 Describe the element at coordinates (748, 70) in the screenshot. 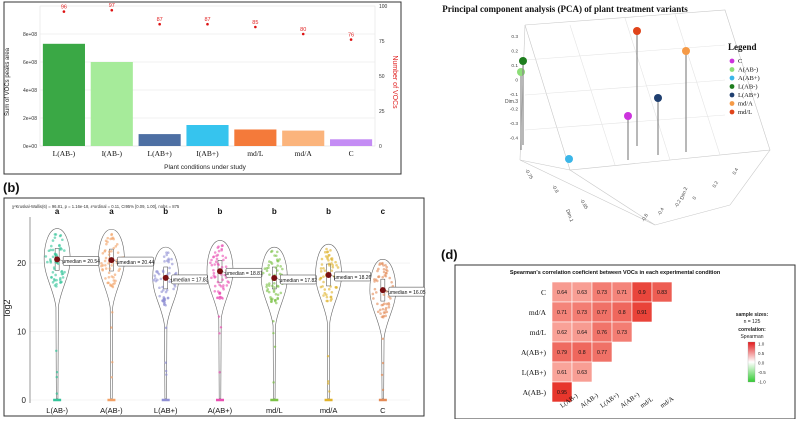

I see `legend-label: A(AB-)` at that location.